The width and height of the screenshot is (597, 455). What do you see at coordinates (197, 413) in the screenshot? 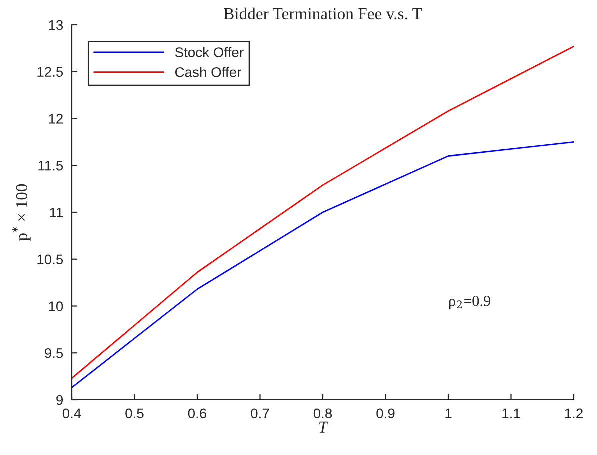
I see `x-tick-label: 0.6` at bounding box center [197, 413].